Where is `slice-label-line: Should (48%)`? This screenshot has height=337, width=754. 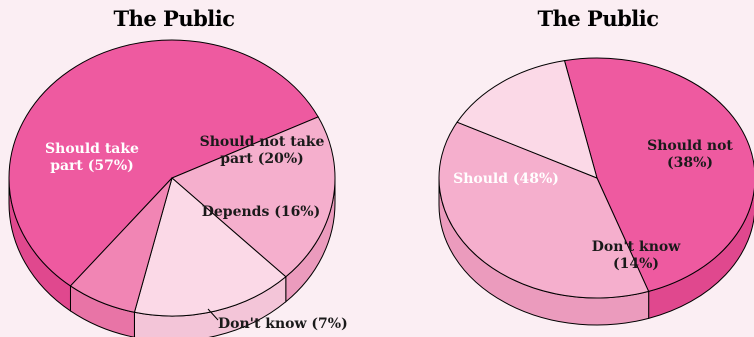 slice-label-line: Should (48%) is located at coordinates (506, 179).